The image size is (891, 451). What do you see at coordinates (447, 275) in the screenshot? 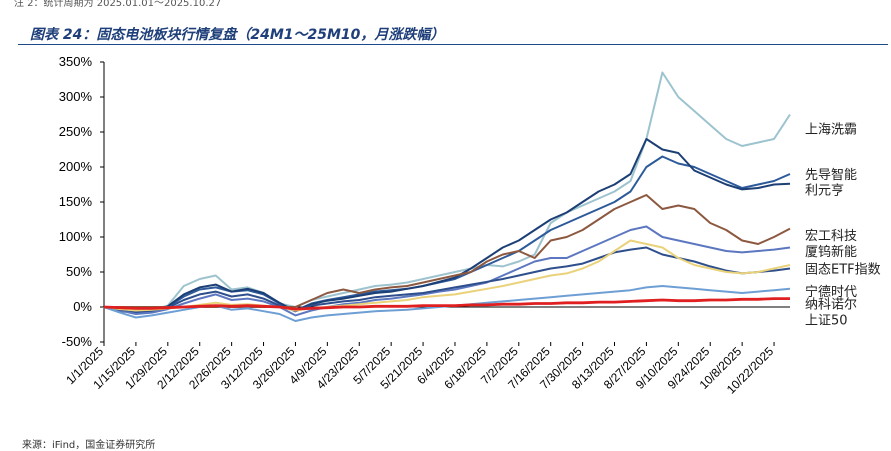
I see `series-line-宁德时代` at bounding box center [447, 275].